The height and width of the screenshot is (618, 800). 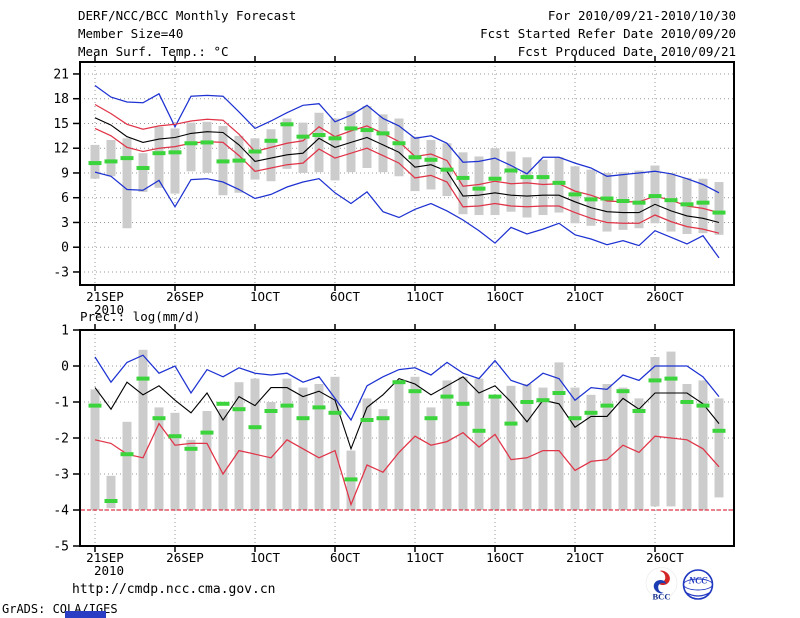 What do you see at coordinates (641, 15) in the screenshot?
I see `valid-range-label: For 2010/09/21-2010/10/30` at bounding box center [641, 15].